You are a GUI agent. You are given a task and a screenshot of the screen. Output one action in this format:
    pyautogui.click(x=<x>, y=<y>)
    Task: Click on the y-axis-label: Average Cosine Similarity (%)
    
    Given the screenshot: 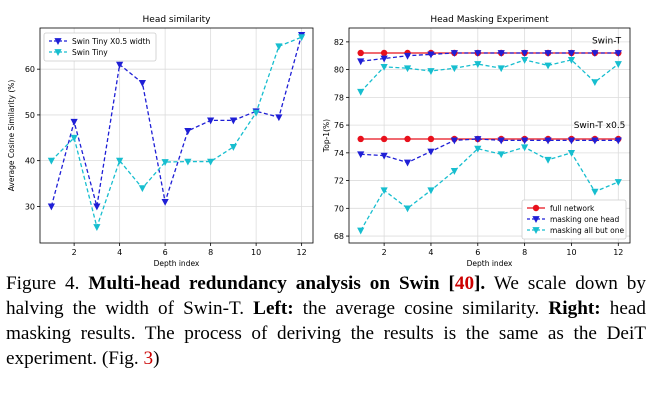 What is the action you would take?
    pyautogui.click(x=11, y=136)
    